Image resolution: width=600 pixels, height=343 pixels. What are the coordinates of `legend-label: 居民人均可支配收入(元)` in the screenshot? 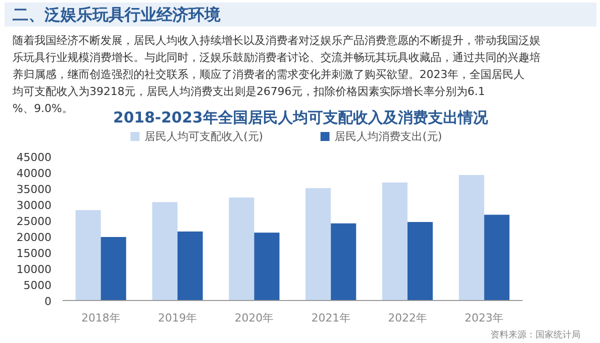 It's located at (204, 136).